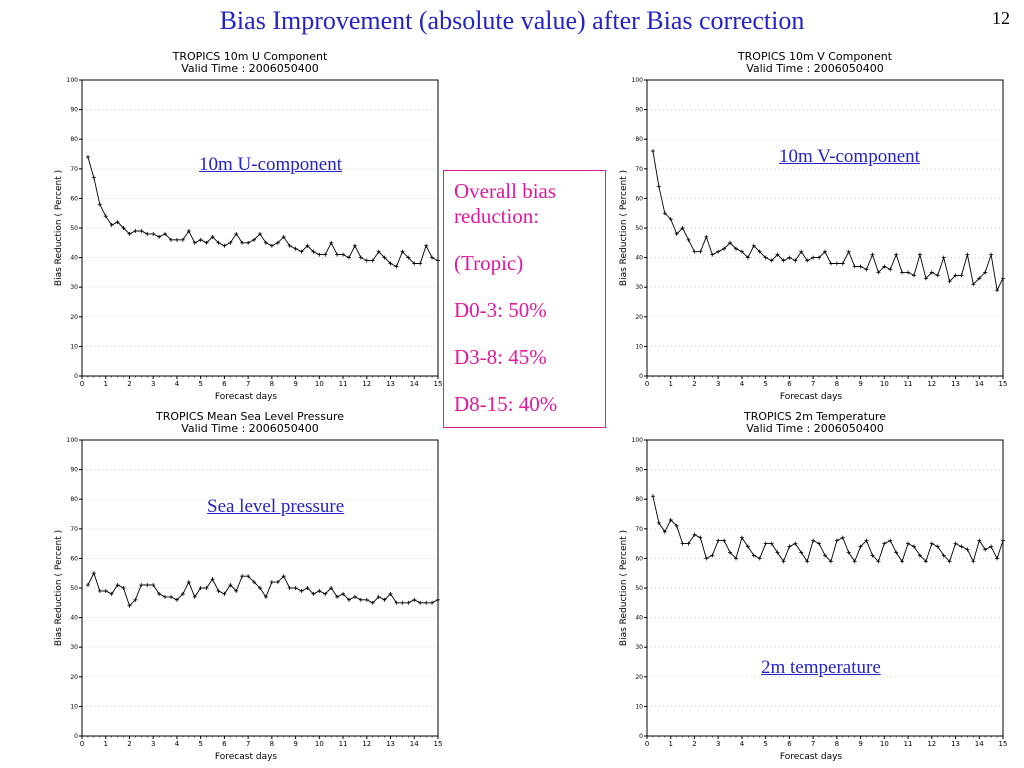 The image size is (1024, 768). Describe the element at coordinates (105, 744) in the screenshot. I see `x-tick-label: 1` at that location.